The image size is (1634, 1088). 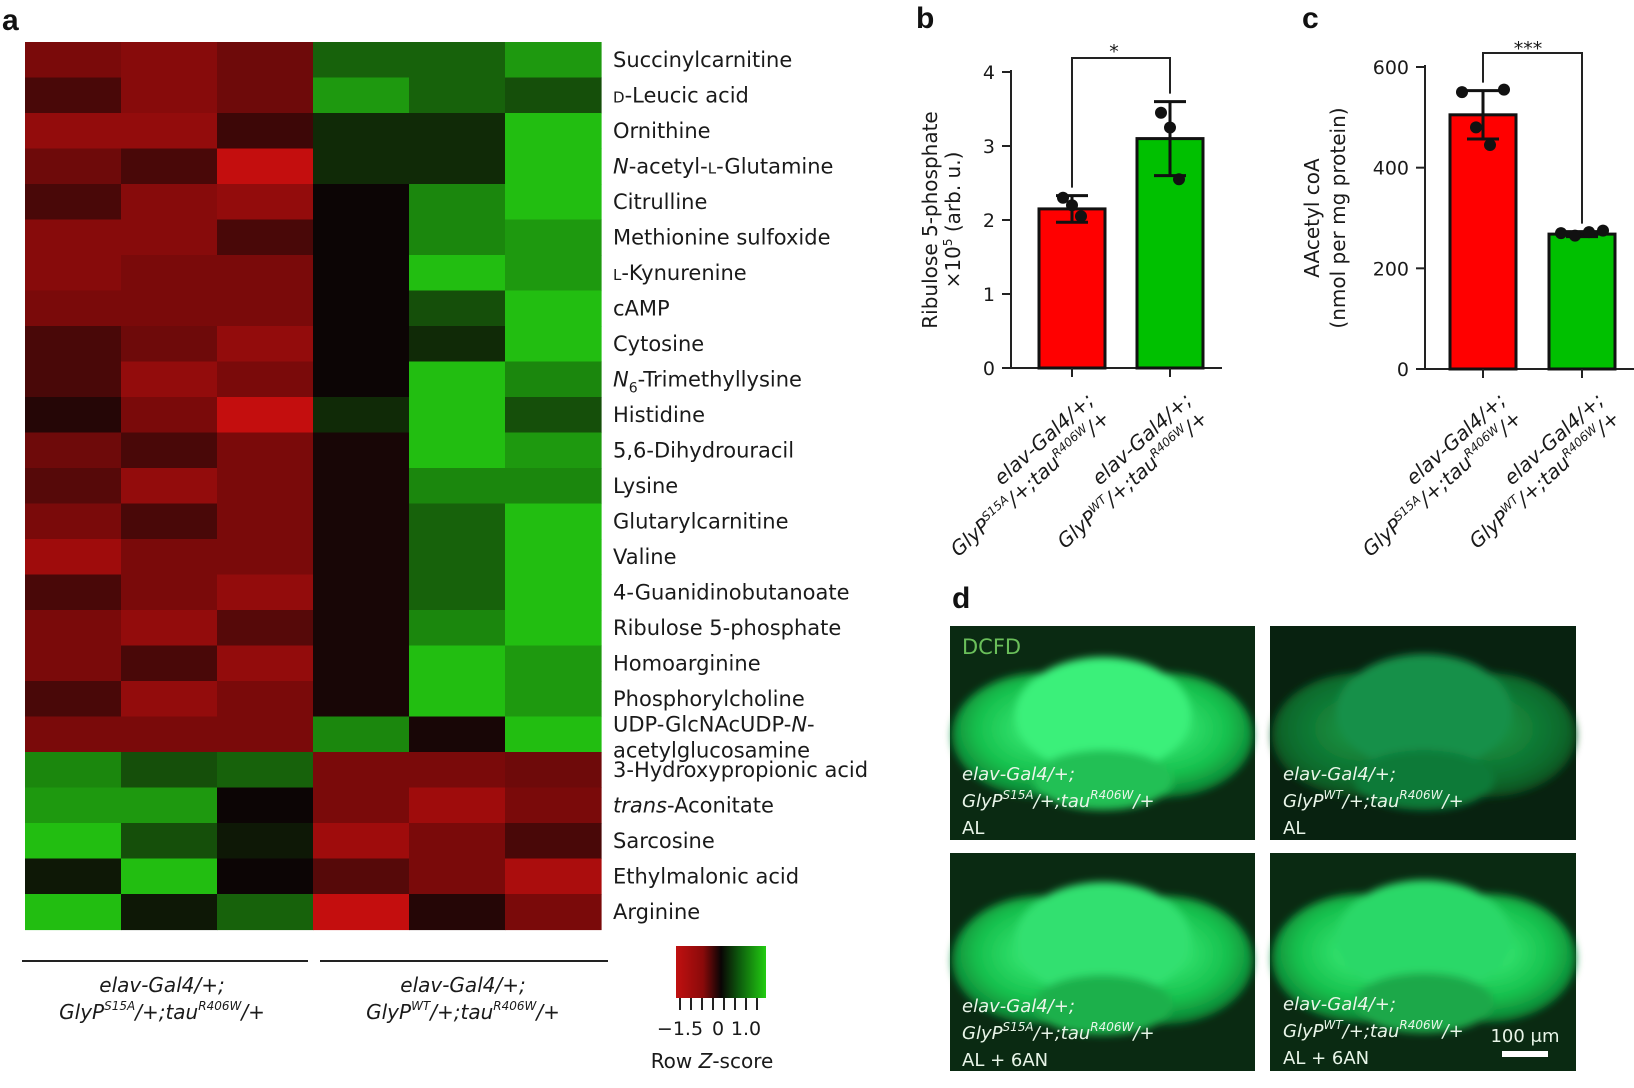 What do you see at coordinates (1339, 774) in the screenshot?
I see `micro-genotype-line1: elav-Gal4/+;` at bounding box center [1339, 774].